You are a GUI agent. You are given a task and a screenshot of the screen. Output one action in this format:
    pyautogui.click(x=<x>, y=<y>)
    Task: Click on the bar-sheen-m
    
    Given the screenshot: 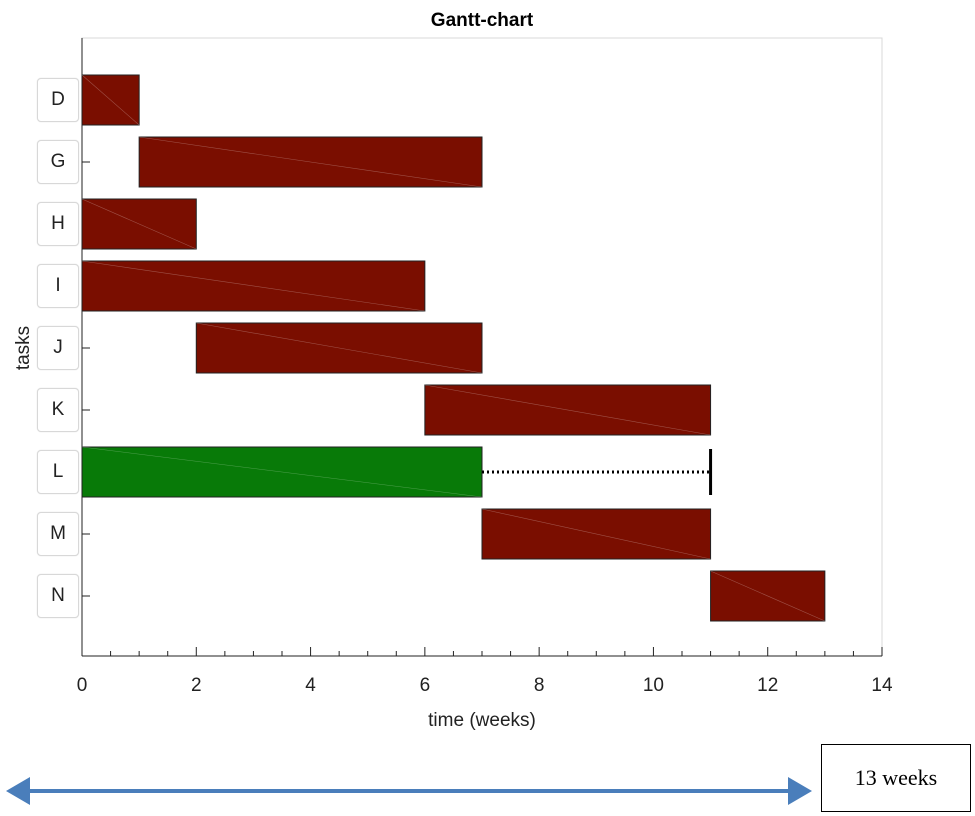 What is the action you would take?
    pyautogui.click(x=596, y=534)
    